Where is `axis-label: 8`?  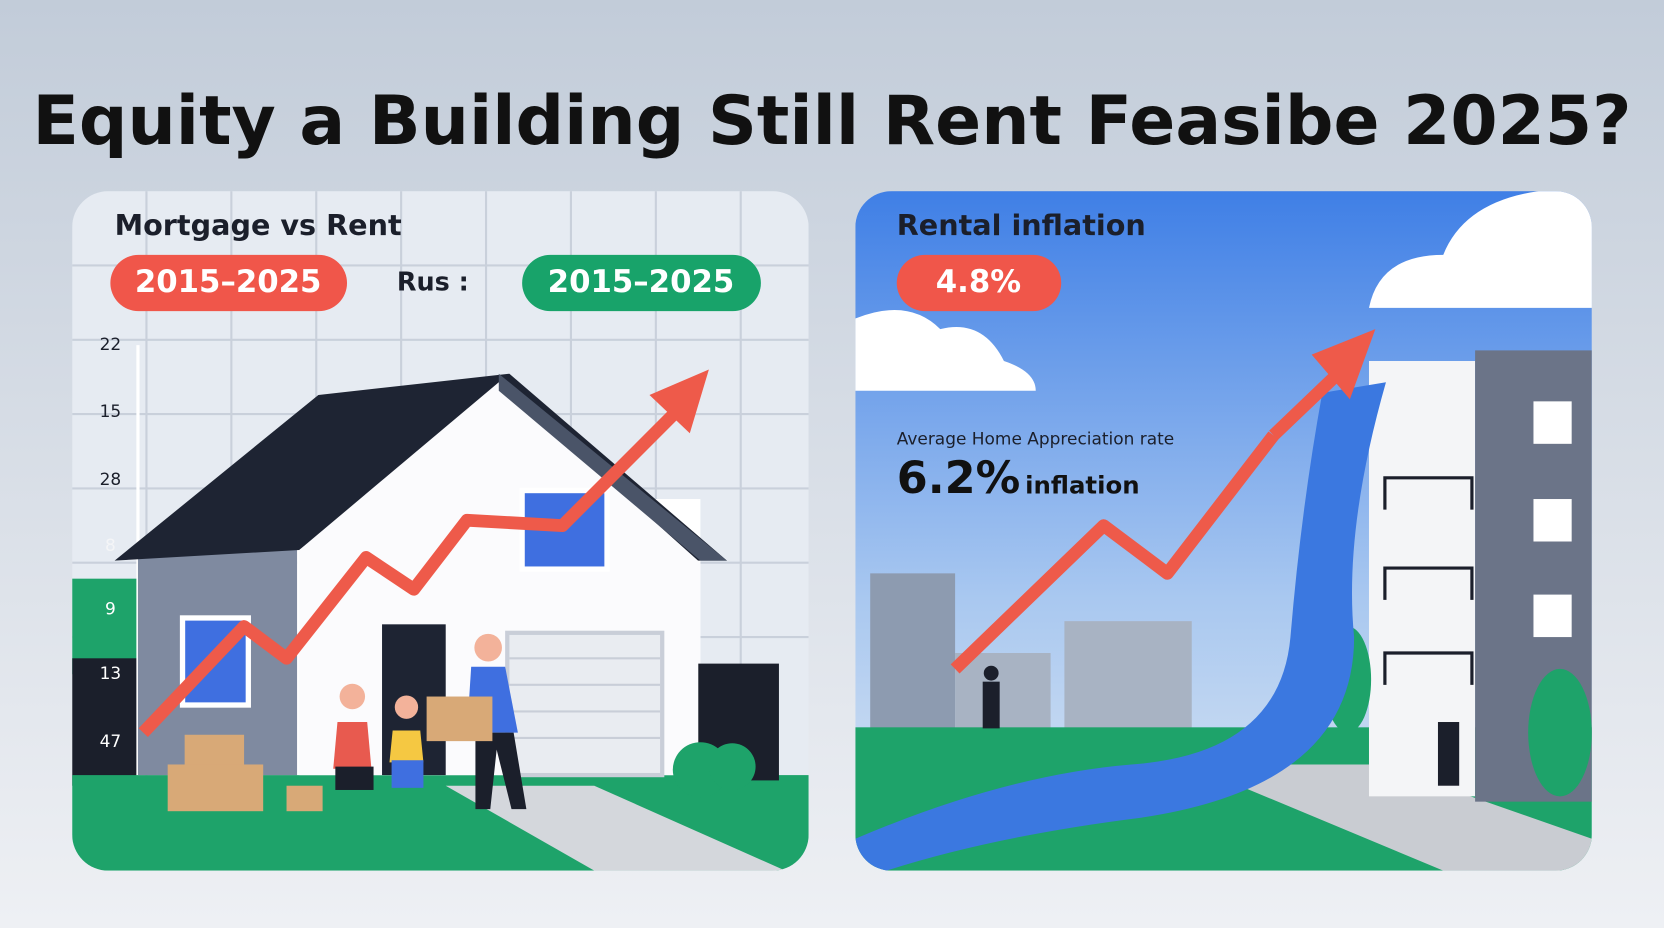
axis-label: 8 is located at coordinates (110, 546).